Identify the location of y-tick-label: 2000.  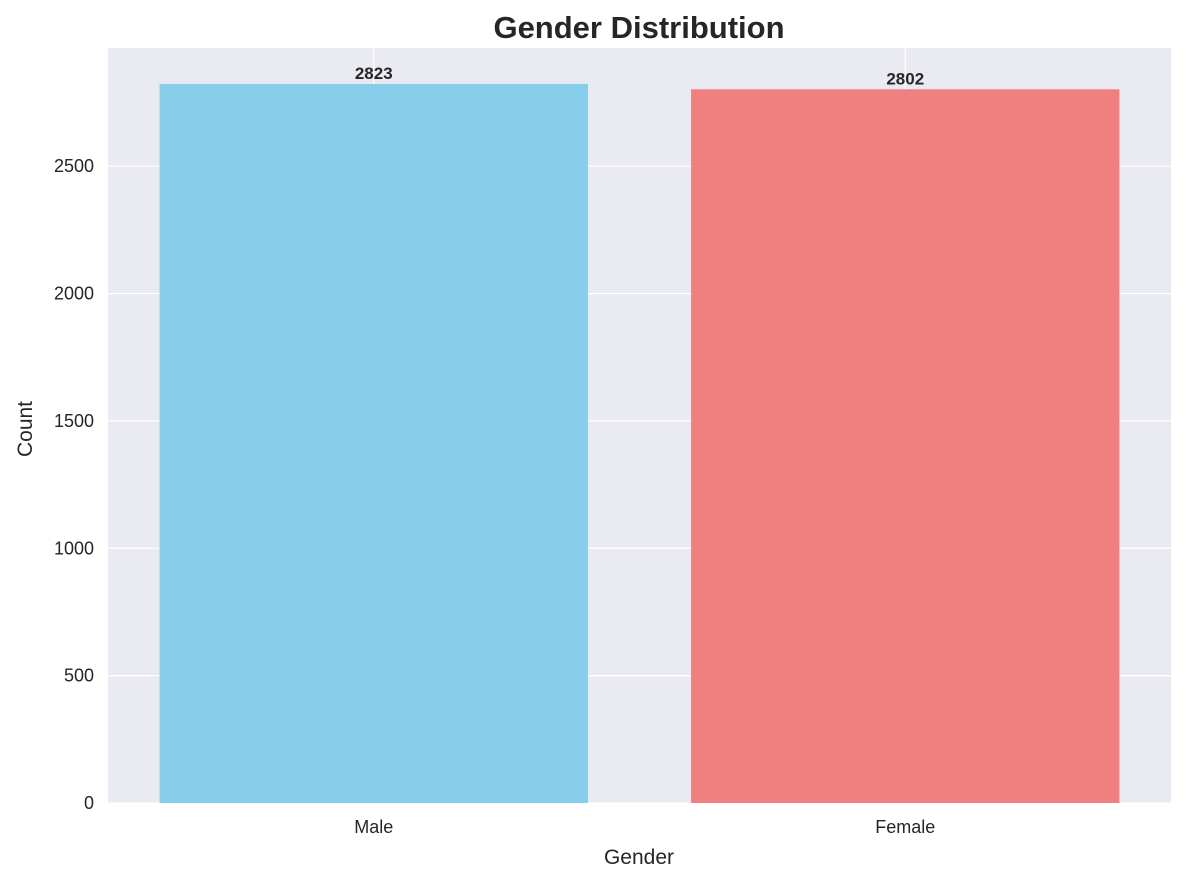
(74, 294).